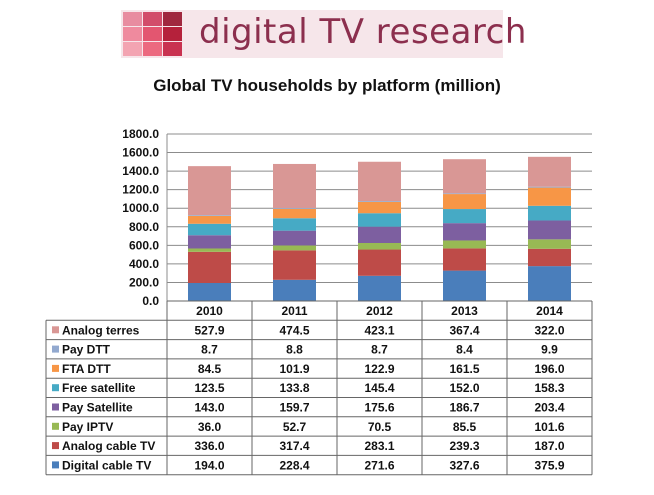  Describe the element at coordinates (209, 446) in the screenshot. I see `data-table-cell: 336.0` at that location.